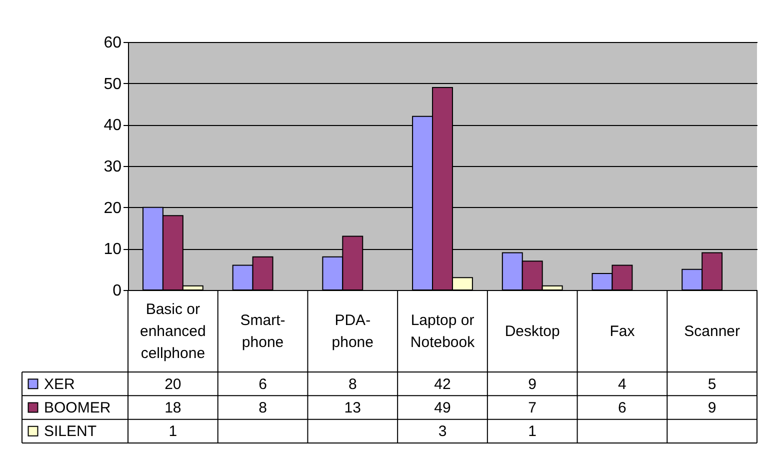 This screenshot has width=759, height=452. I want to click on x-tick-label: PDA-phone, so click(353, 331).